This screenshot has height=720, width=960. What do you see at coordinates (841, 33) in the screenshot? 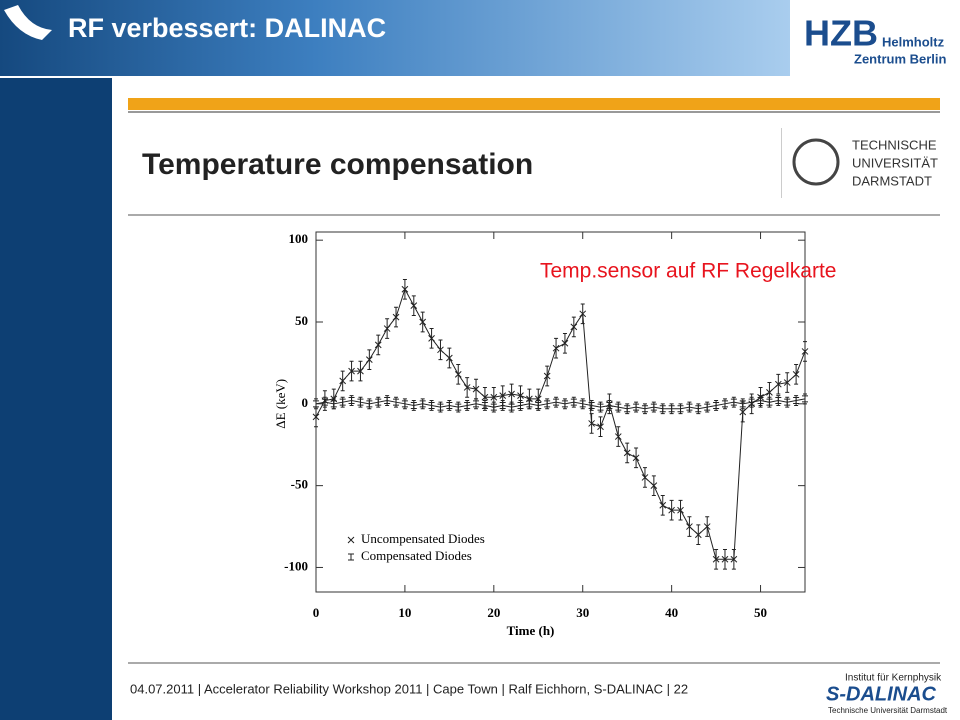
I see `logo-hzb: HZB` at bounding box center [841, 33].